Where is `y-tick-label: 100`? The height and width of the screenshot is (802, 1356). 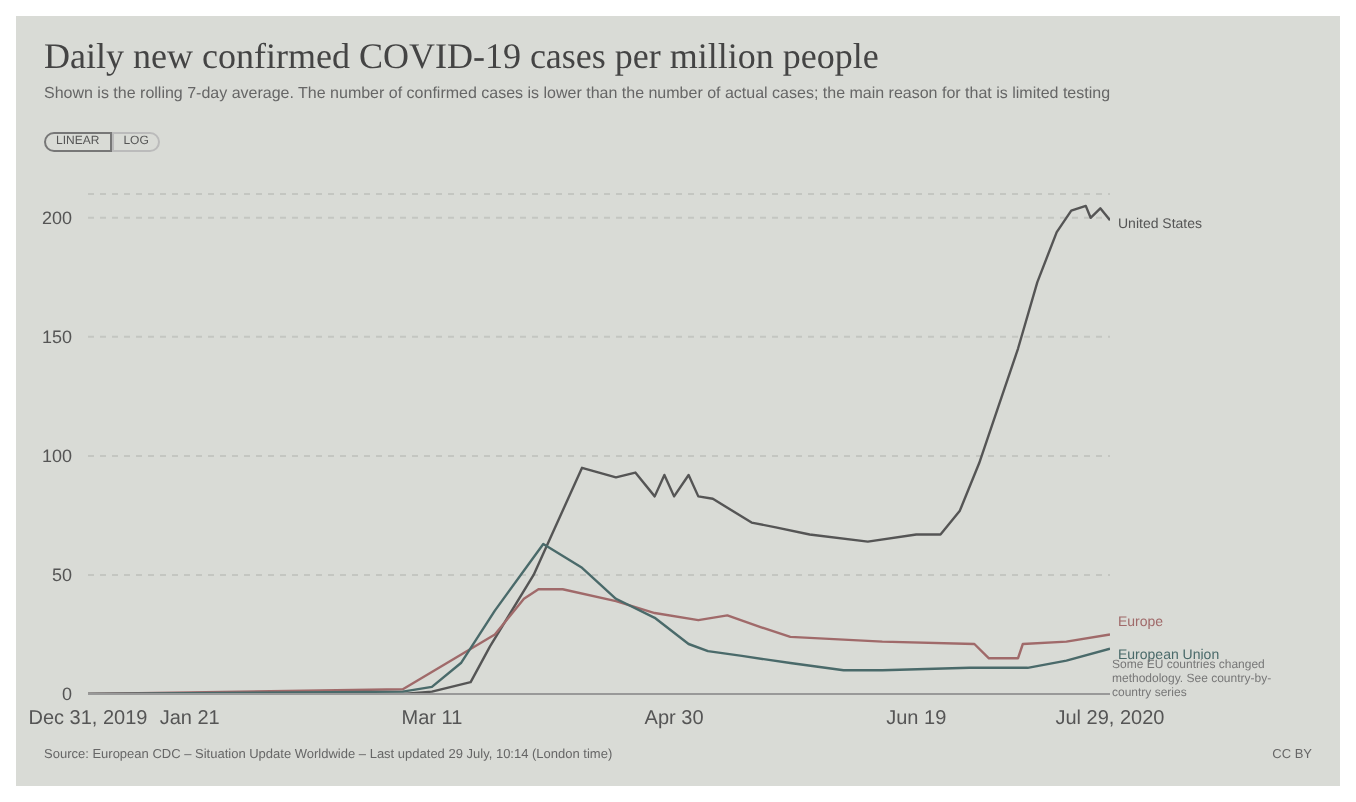 y-tick-label: 100 is located at coordinates (56, 456).